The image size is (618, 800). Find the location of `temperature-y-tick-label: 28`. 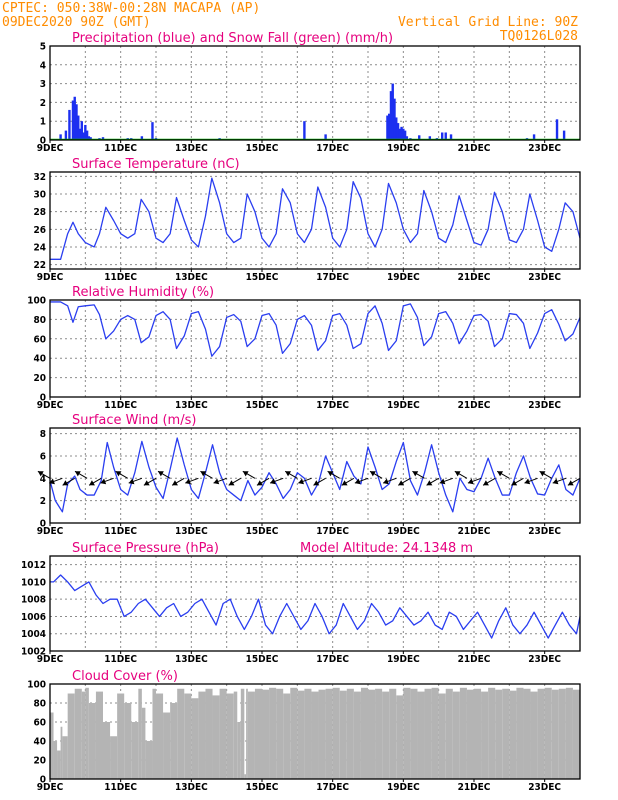

temperature-y-tick-label: 28 is located at coordinates (39, 212).